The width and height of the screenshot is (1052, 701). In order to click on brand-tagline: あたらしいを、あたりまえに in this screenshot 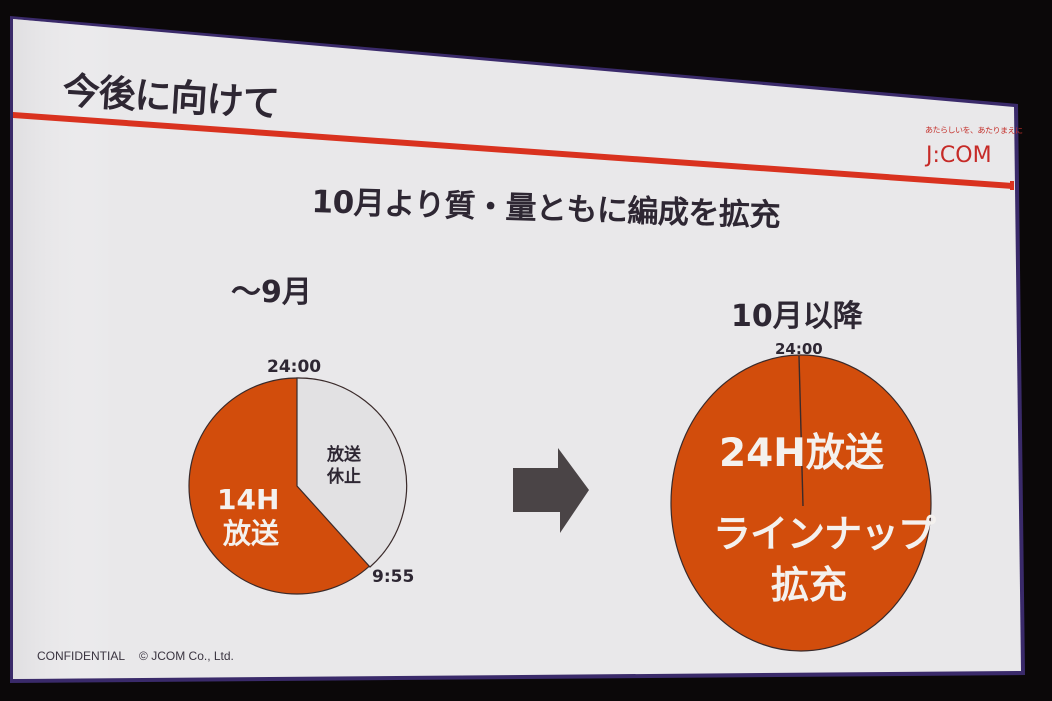, I will do `click(973, 130)`.